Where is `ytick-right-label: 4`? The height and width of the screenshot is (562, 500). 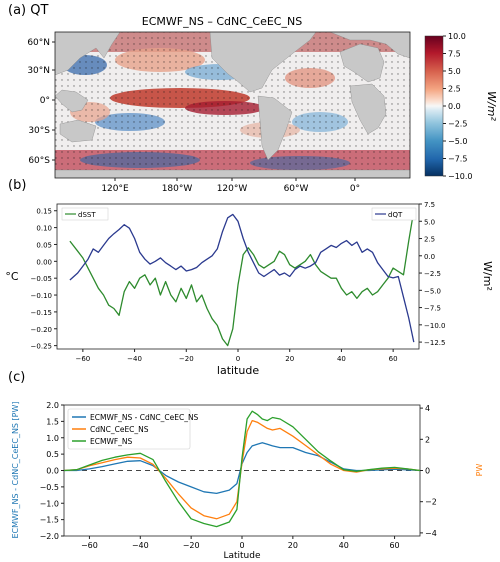
ytick-right-label: 4 is located at coordinates (427, 408).